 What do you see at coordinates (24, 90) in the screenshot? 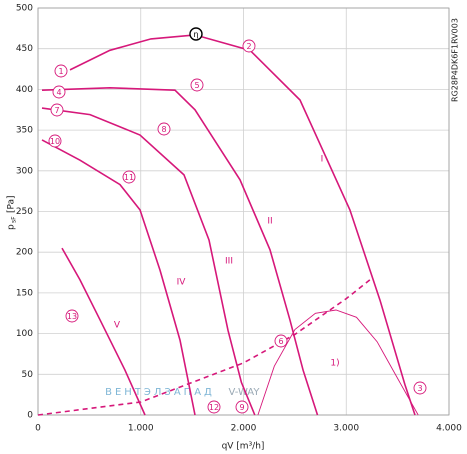
I see `y-tick-label: 400` at bounding box center [24, 90].